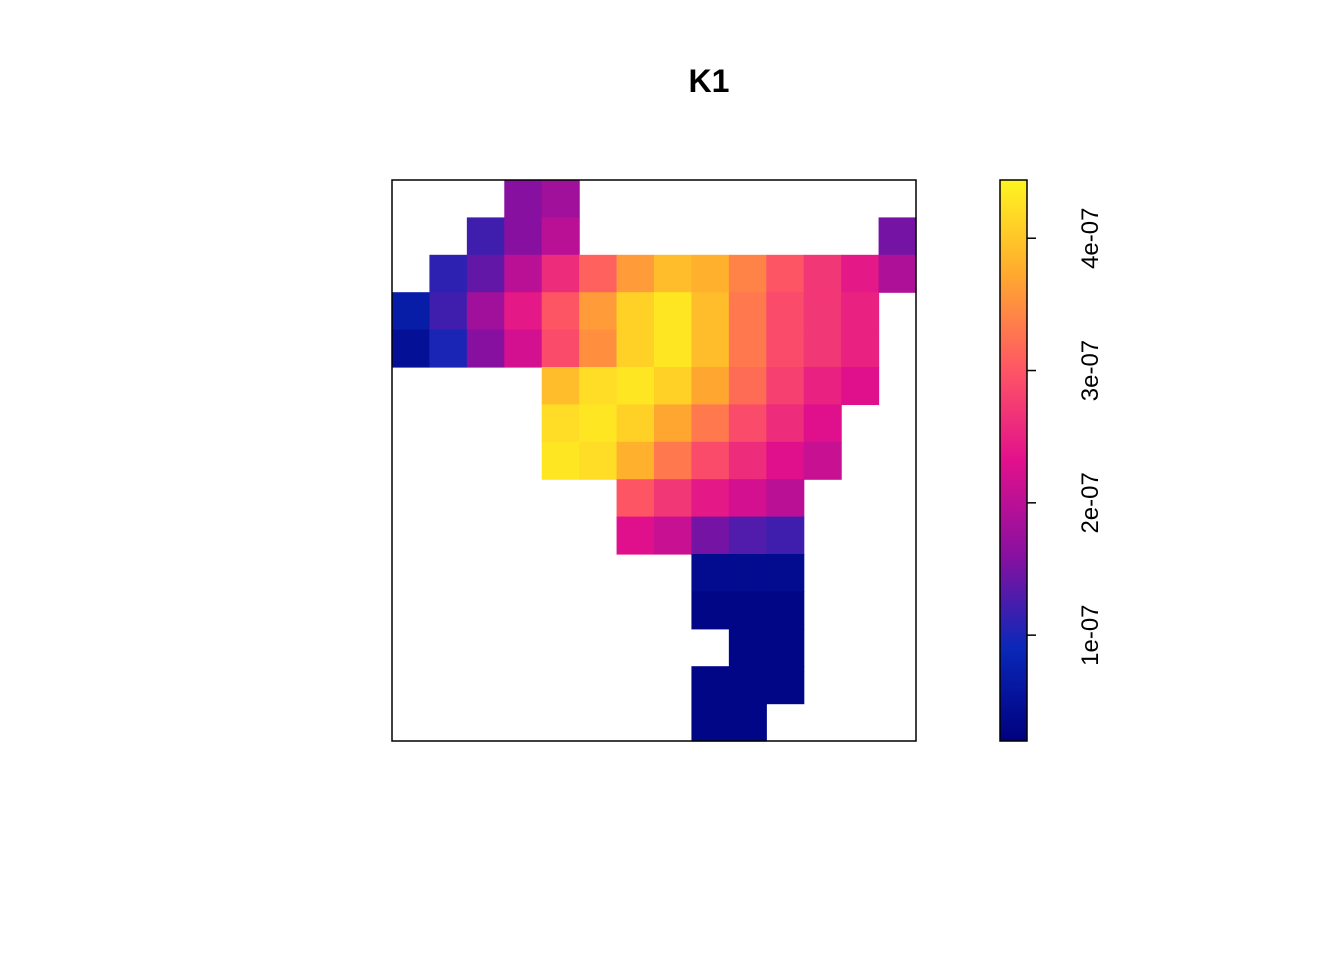 This screenshot has height=960, width=1344. Describe the element at coordinates (1090, 634) in the screenshot. I see `tick-label: 1e-07` at that location.